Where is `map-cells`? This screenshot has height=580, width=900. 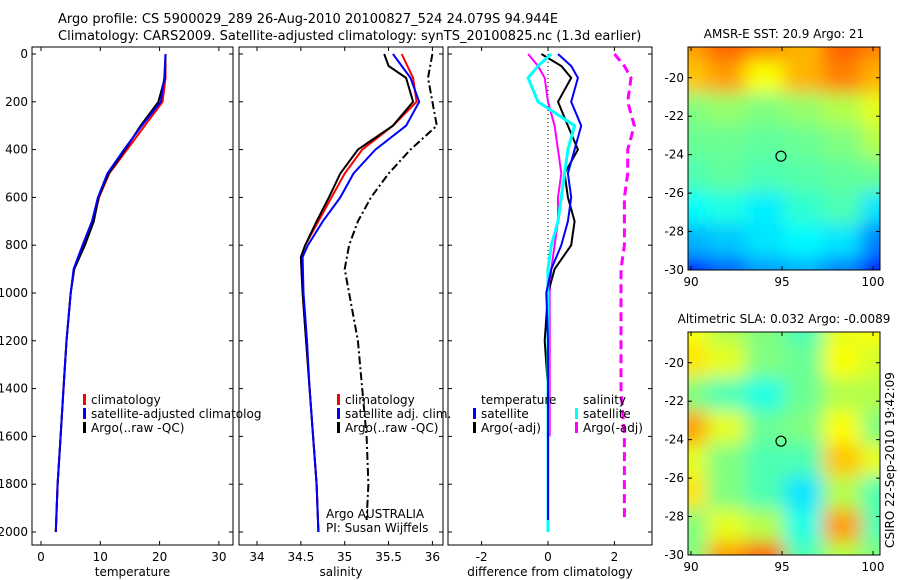
map-cells is located at coordinates (784, 158).